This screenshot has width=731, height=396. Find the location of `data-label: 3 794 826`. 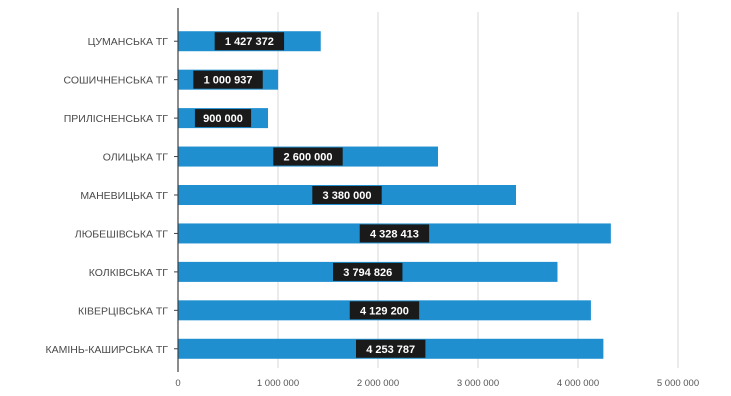

data-label: 3 794 826 is located at coordinates (367, 273).